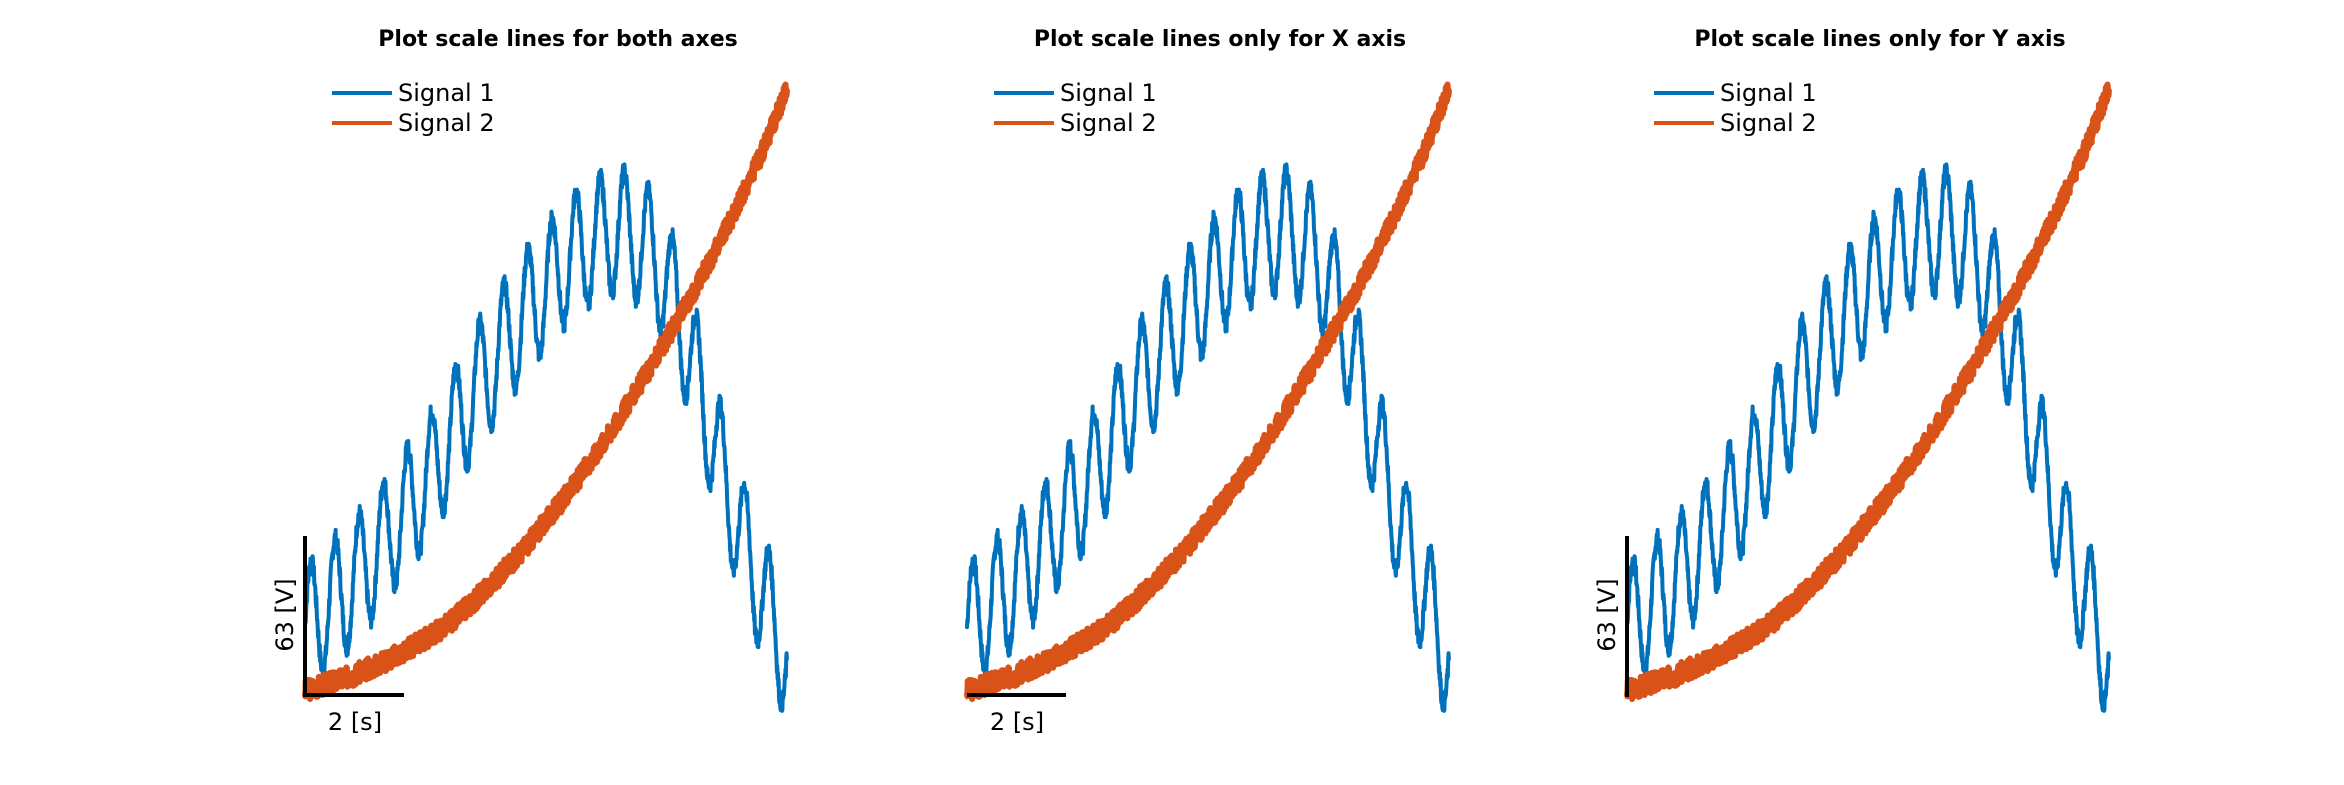 This screenshot has width=2344, height=785. Describe the element at coordinates (1879, 39) in the screenshot. I see `chart-title: Plot scale lines only for Y axis` at that location.